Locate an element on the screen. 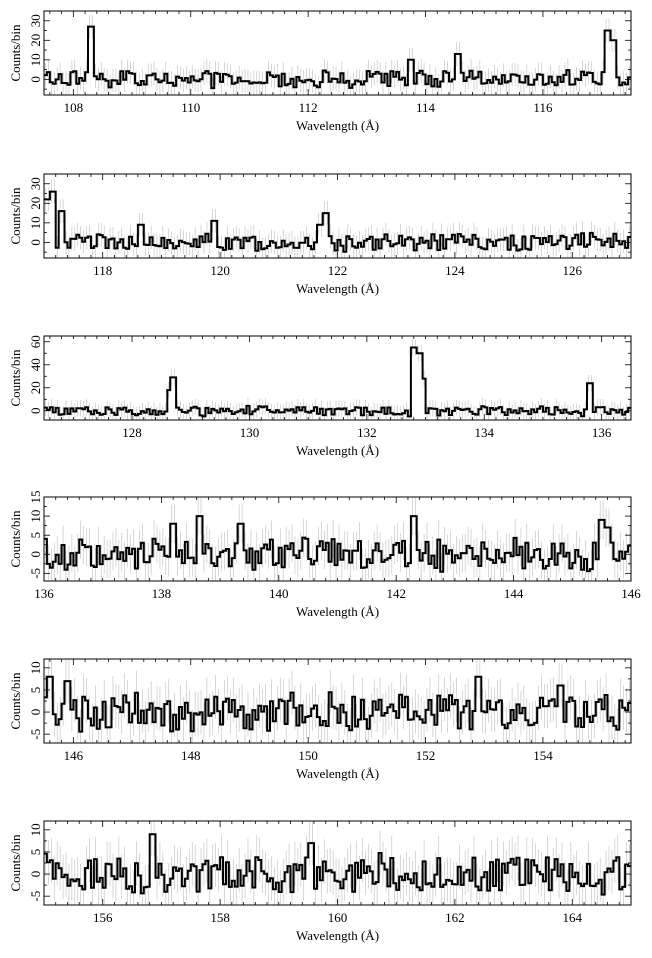  x-tick-label: 124 is located at coordinates (455, 270).